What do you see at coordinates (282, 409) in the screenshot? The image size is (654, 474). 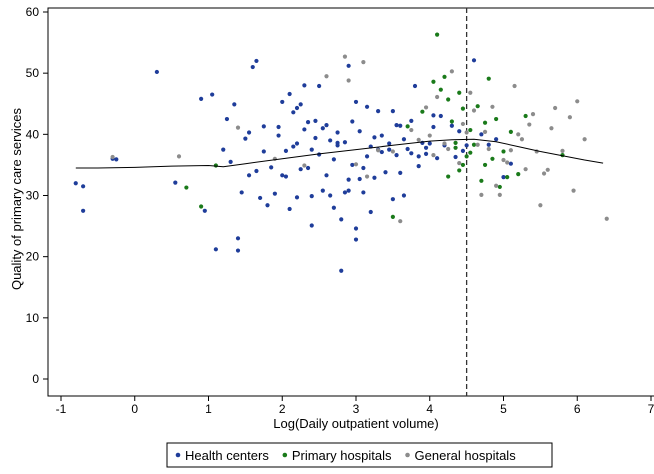 I see `x-tick-label: 2` at bounding box center [282, 409].